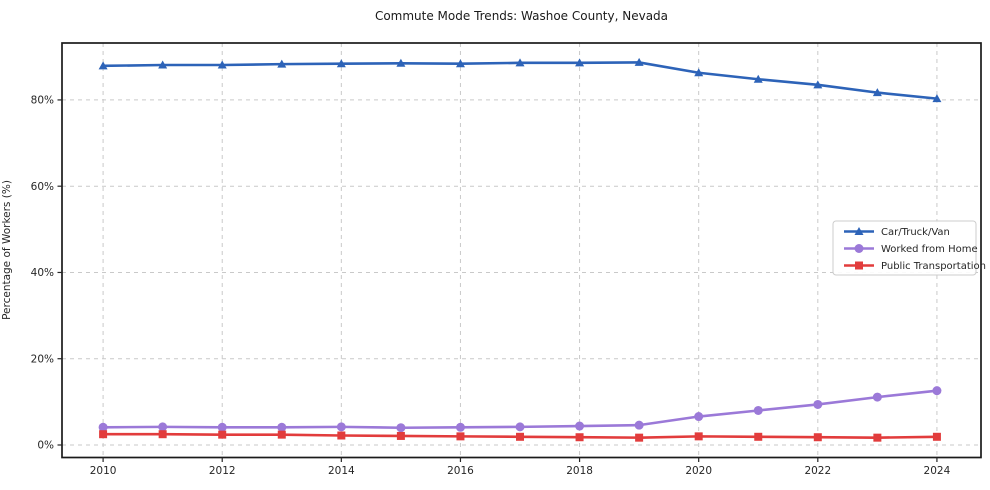  What do you see at coordinates (933, 266) in the screenshot?
I see `legend-label: Public Transportation` at bounding box center [933, 266].